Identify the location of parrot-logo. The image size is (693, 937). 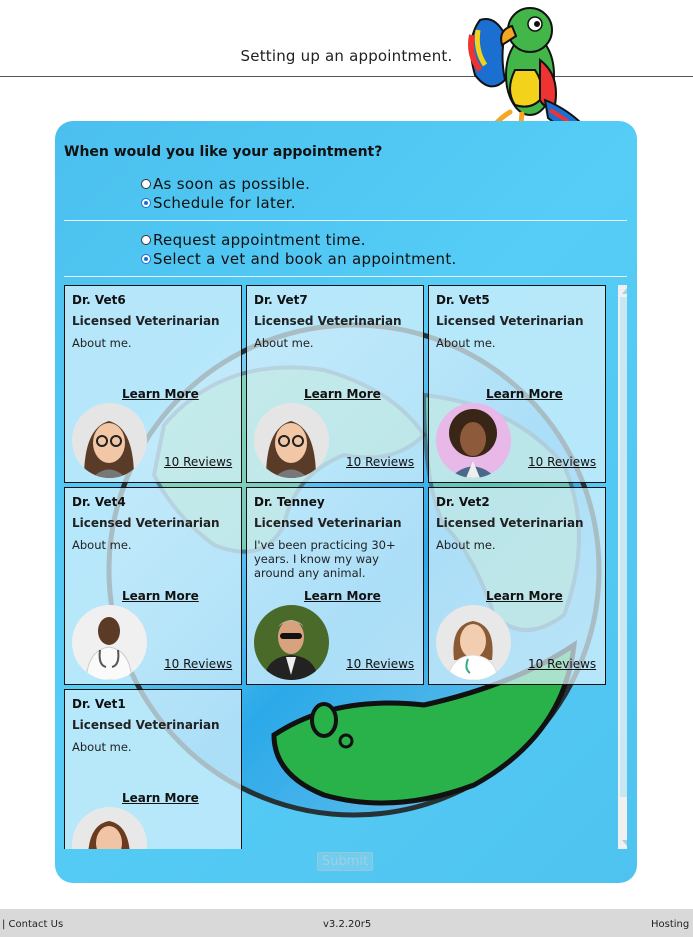
(529, 71).